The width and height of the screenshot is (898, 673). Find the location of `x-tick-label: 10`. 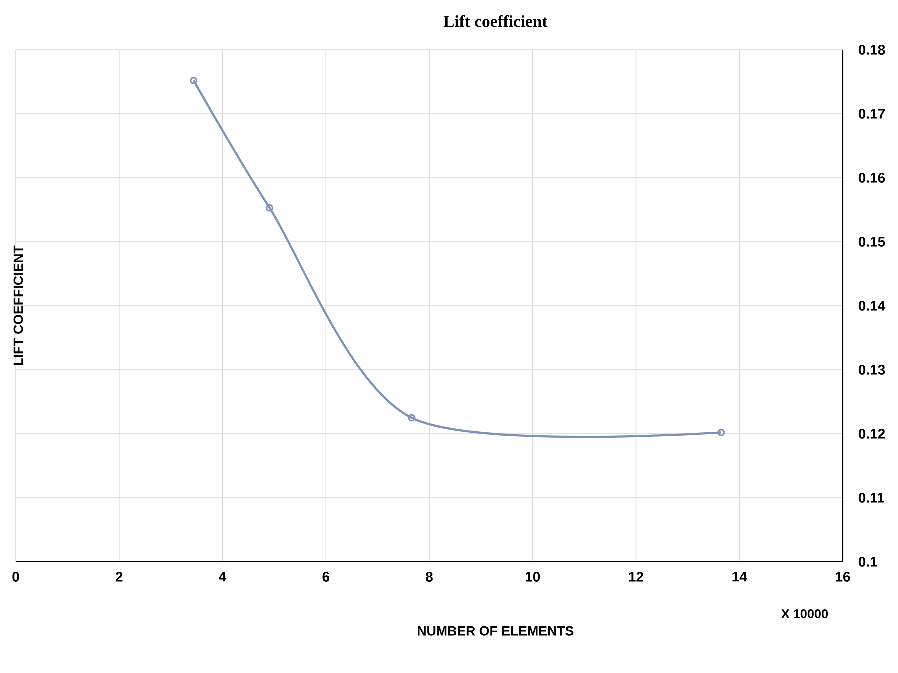

x-tick-label: 10 is located at coordinates (533, 577).